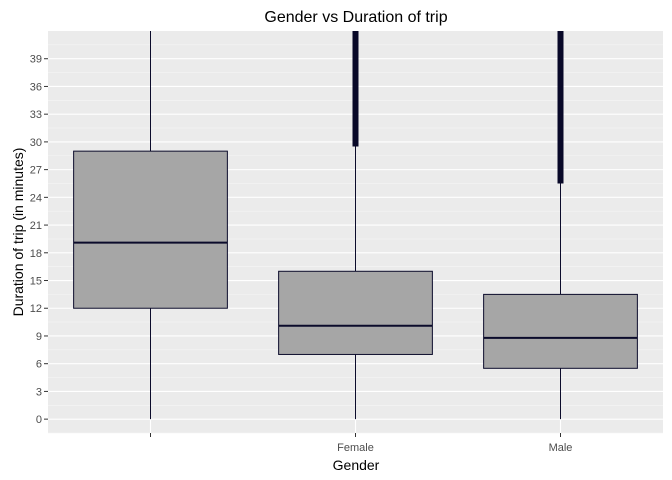 This screenshot has width=672, height=480. Describe the element at coordinates (36, 254) in the screenshot. I see `y-tick-label: 18` at that location.